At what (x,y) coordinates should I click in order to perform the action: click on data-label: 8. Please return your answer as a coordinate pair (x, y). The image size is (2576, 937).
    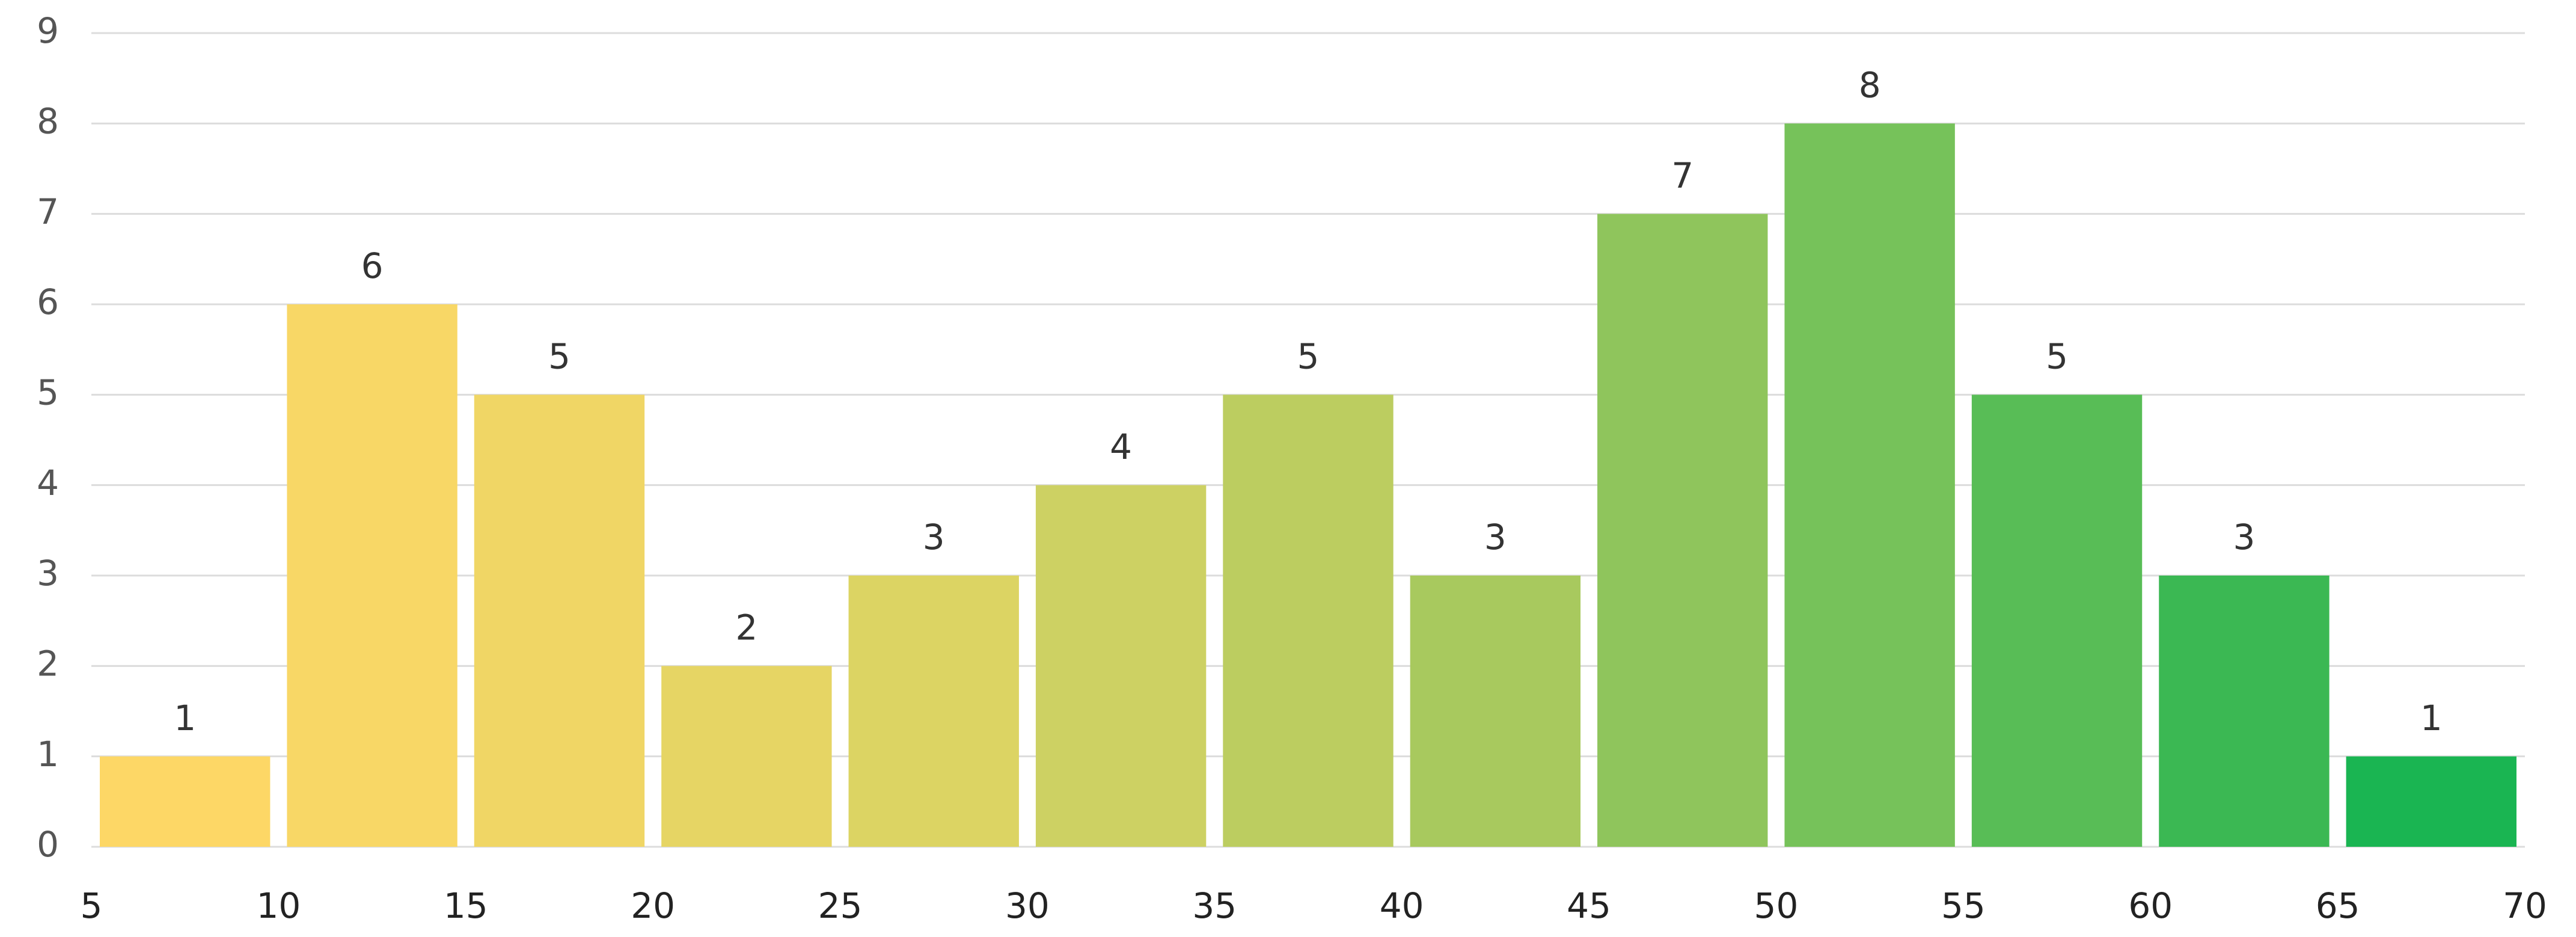
    Looking at the image, I should click on (1870, 84).